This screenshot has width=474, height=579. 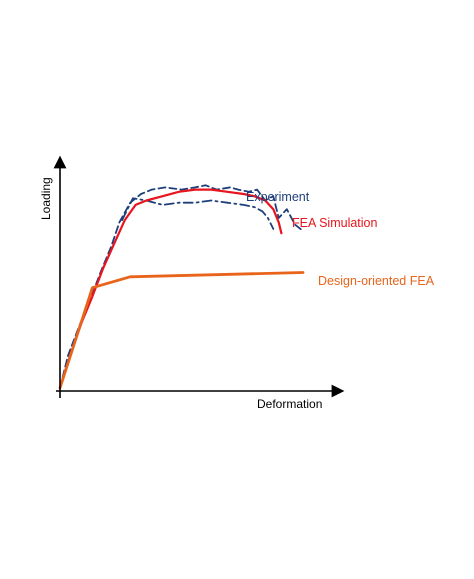 What do you see at coordinates (376, 281) in the screenshot?
I see `series-label-design-oriented-fea: Design-oriented FEA` at bounding box center [376, 281].